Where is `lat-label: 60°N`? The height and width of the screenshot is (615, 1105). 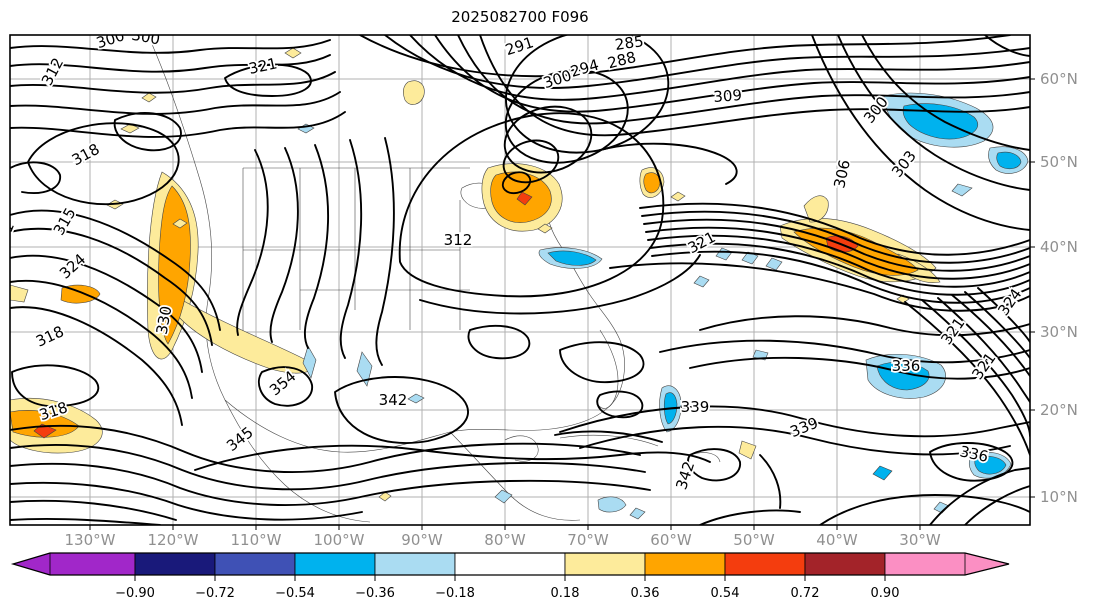 lat-label: 60°N is located at coordinates (1059, 79).